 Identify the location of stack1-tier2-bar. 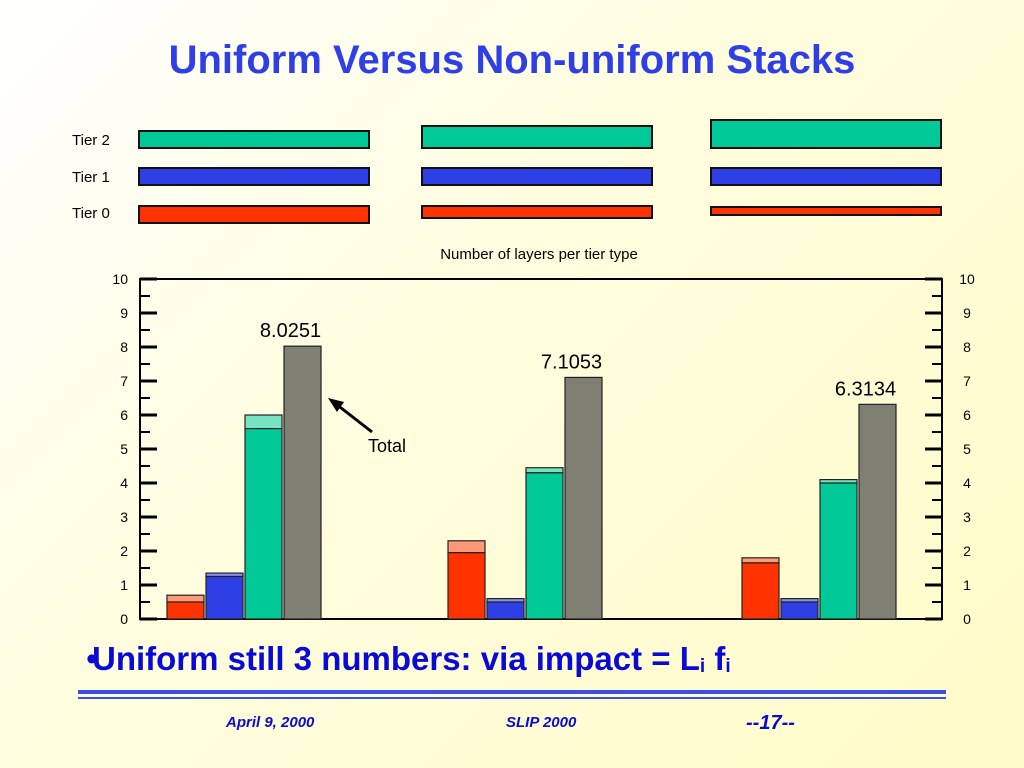
(254, 139).